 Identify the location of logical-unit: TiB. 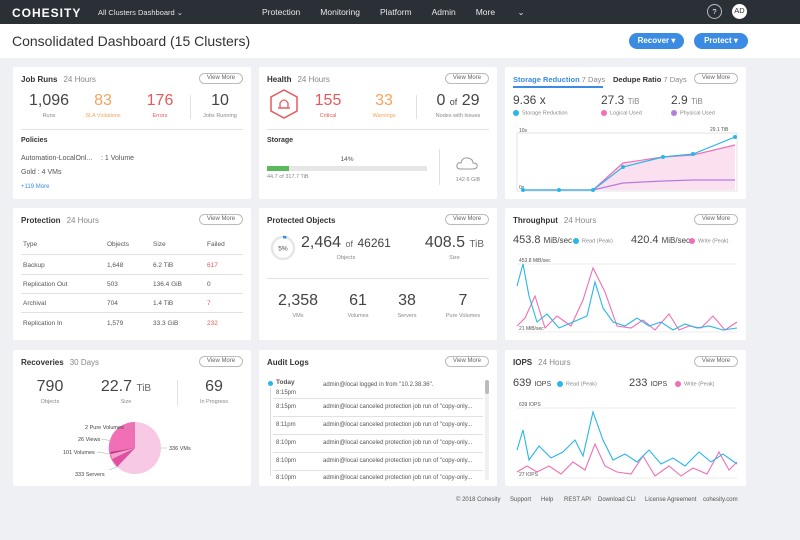
(633, 101).